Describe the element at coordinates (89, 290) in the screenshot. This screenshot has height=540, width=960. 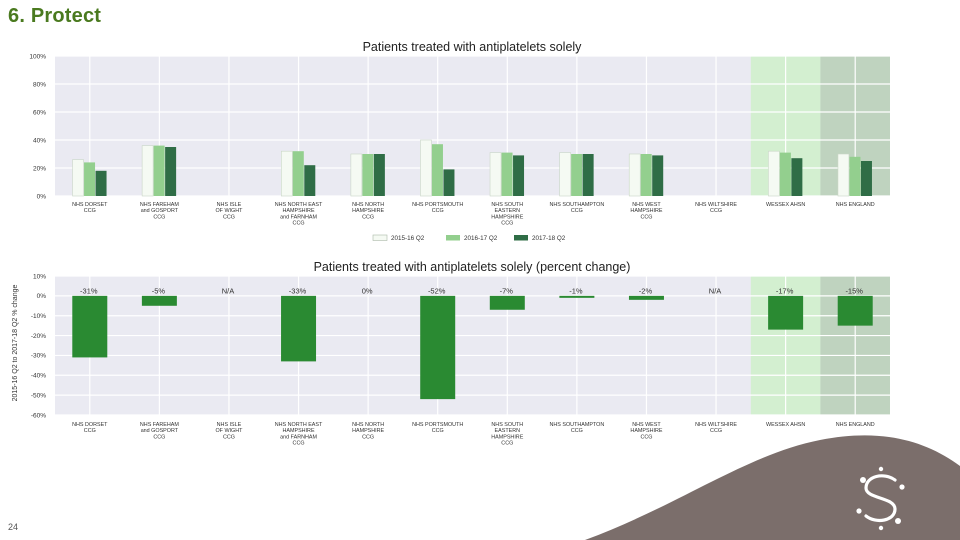
I see `data-label: -31%` at that location.